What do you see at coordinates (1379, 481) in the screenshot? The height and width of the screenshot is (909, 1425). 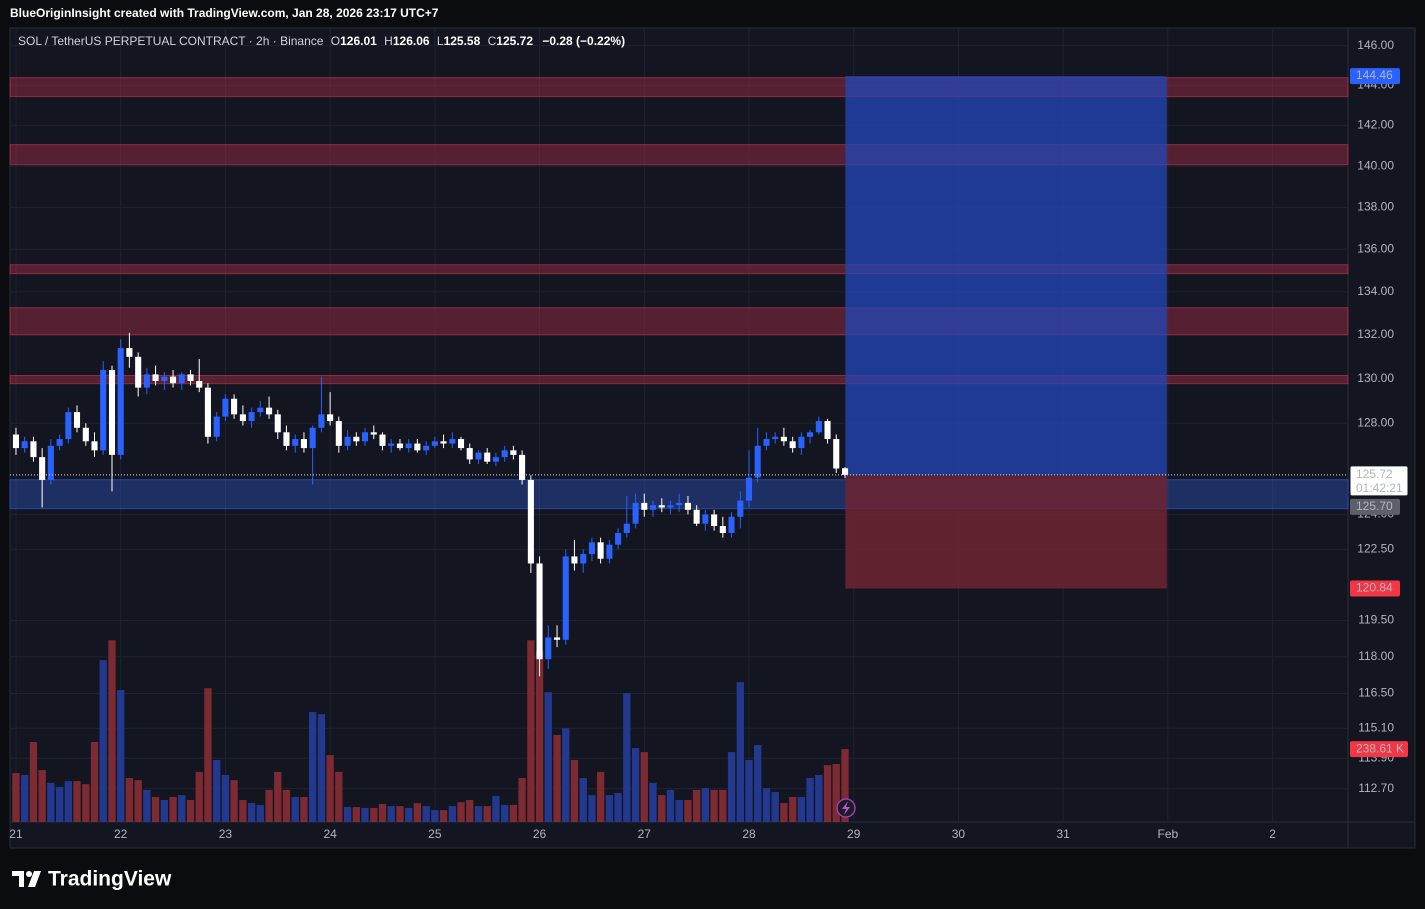 I see `current-price-badge` at bounding box center [1379, 481].